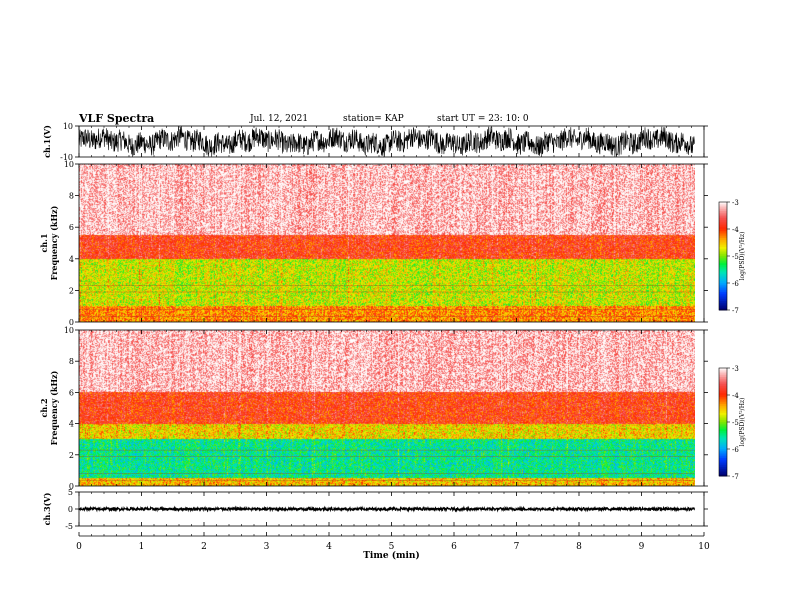 The image size is (792, 612). Describe the element at coordinates (69, 330) in the screenshot. I see `y-tick-label: 10` at that location.